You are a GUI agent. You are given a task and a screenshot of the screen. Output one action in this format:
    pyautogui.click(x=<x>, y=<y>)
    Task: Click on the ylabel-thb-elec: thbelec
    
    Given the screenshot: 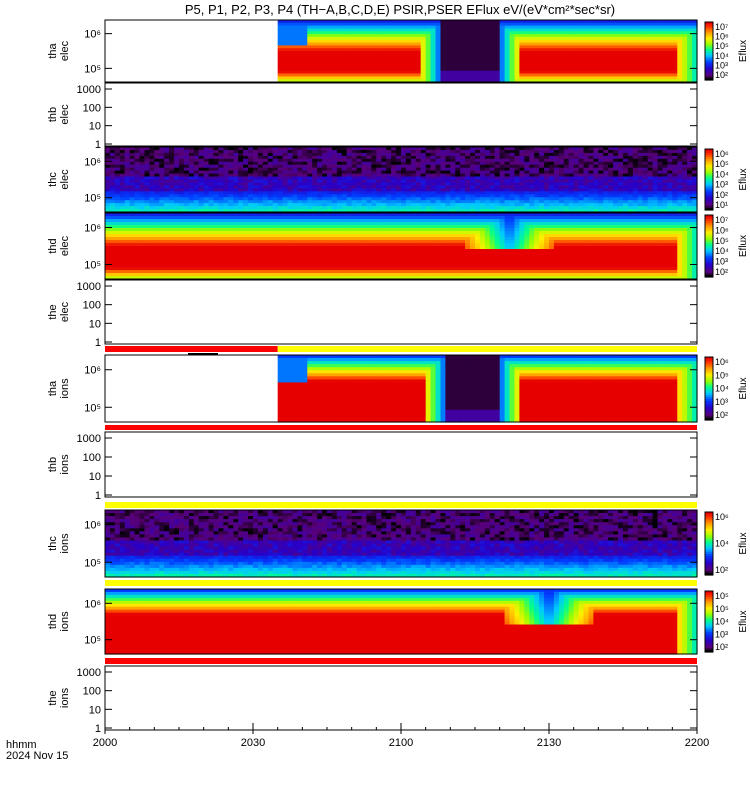 What is the action you would take?
    pyautogui.click(x=59, y=114)
    